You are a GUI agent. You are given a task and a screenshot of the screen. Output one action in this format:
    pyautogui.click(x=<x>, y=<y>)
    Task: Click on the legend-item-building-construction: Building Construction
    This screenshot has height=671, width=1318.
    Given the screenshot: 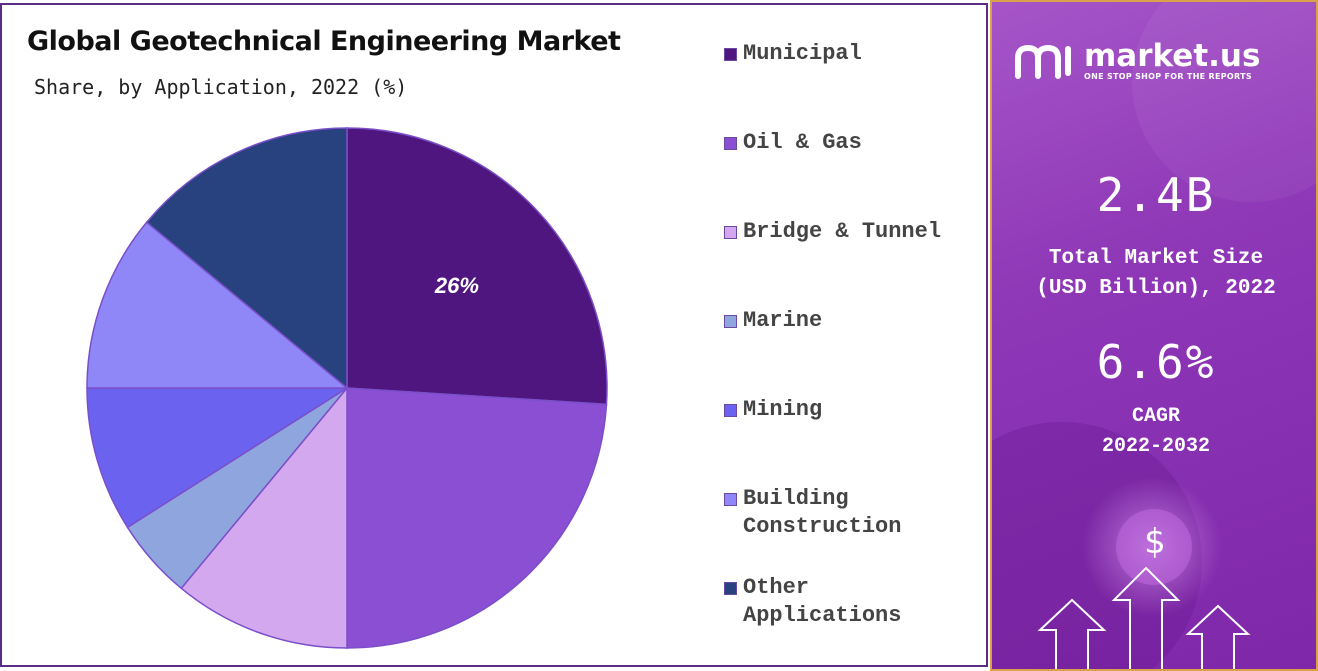 What is the action you would take?
    pyautogui.click(x=853, y=513)
    